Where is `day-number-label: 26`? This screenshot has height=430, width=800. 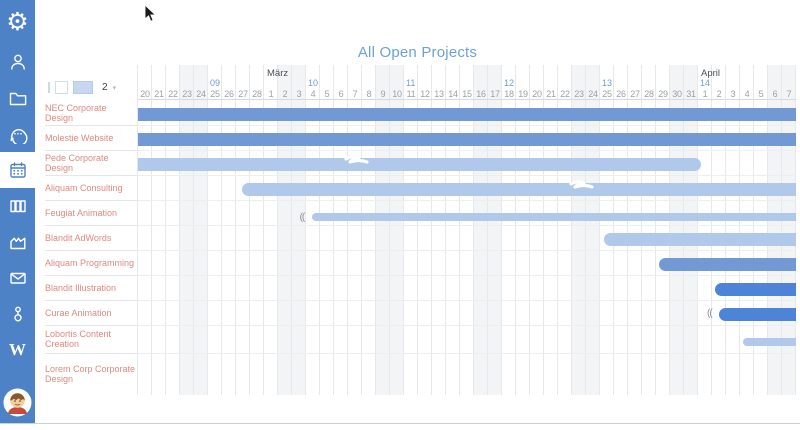
day-number-label: 26 is located at coordinates (229, 94).